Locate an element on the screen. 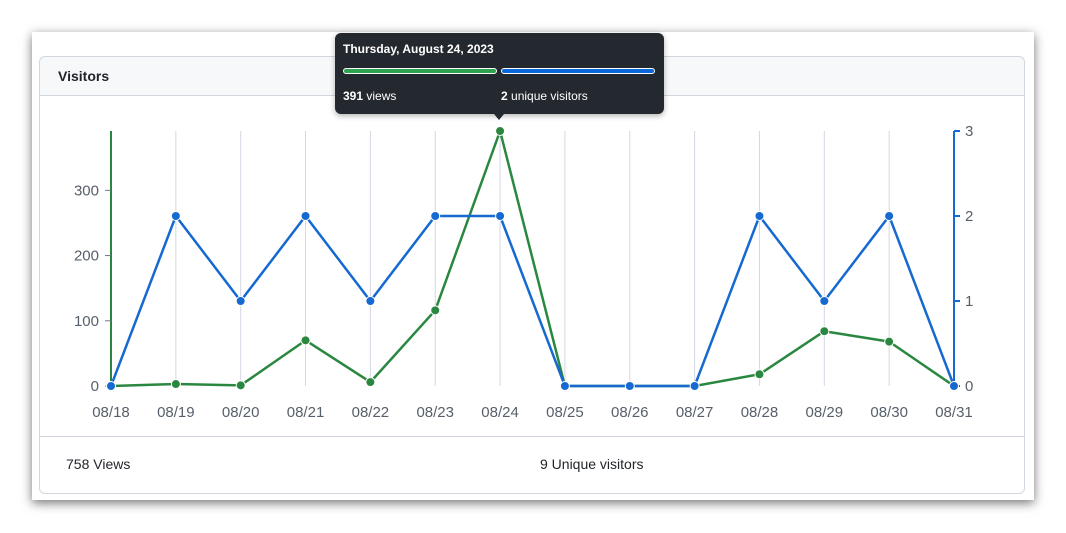 This screenshot has height=533, width=1066. y-left-tick-label: 200 is located at coordinates (86, 256).